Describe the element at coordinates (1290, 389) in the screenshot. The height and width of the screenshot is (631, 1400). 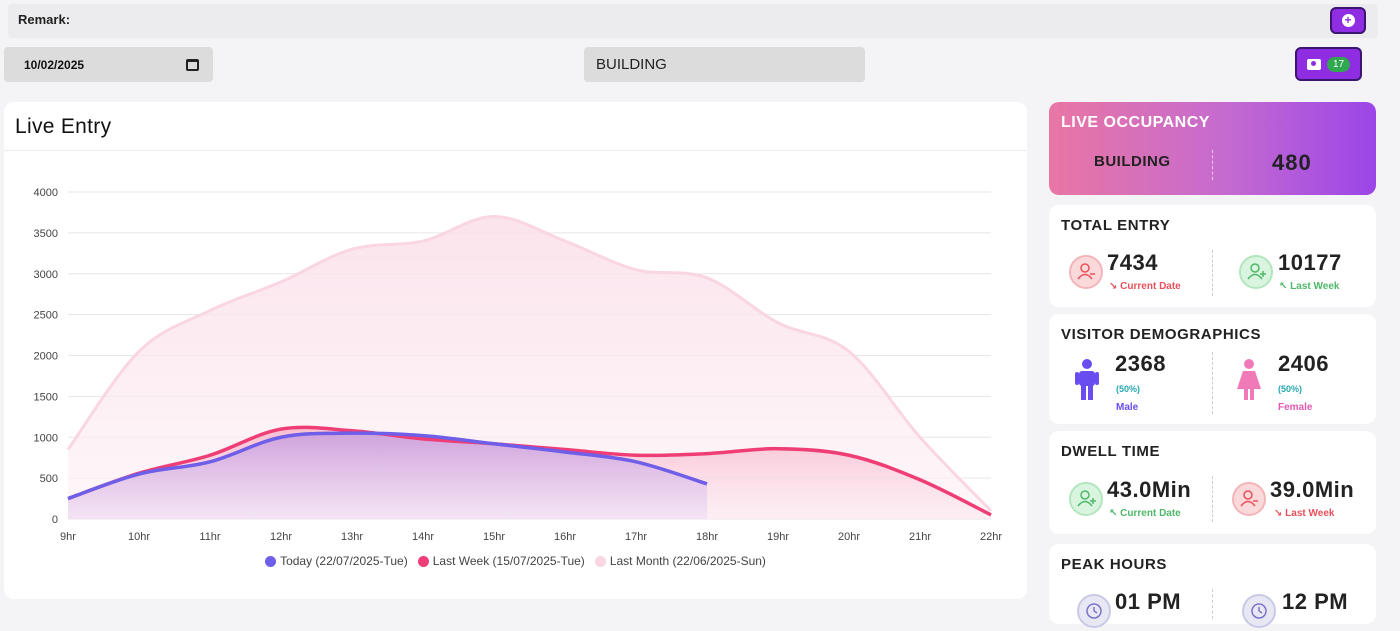
I see `female-percent: (50%)` at that location.